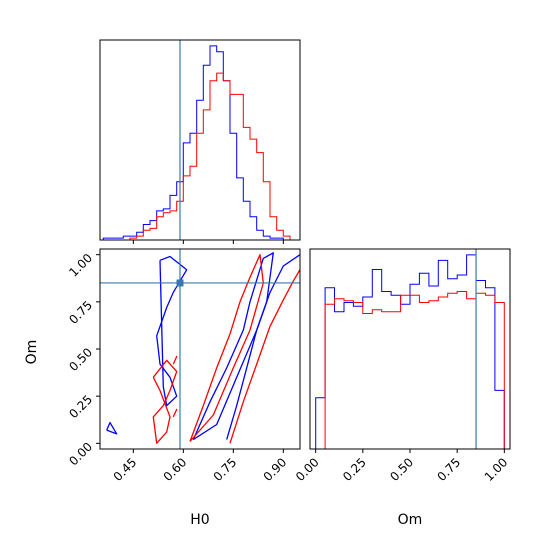 The width and height of the screenshot is (550, 550). What do you see at coordinates (307, 469) in the screenshot?
I see `om-x-tick-label-0: 0.00` at bounding box center [307, 469].